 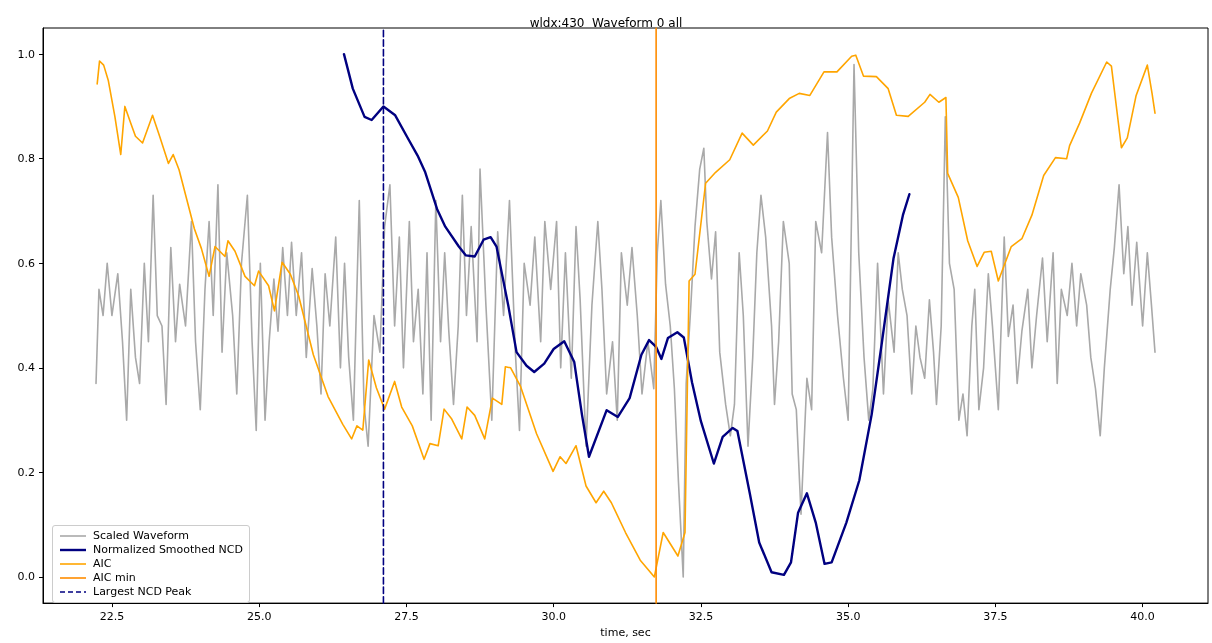 I want to click on y-tick-label: 0.4, so click(x=26, y=368).